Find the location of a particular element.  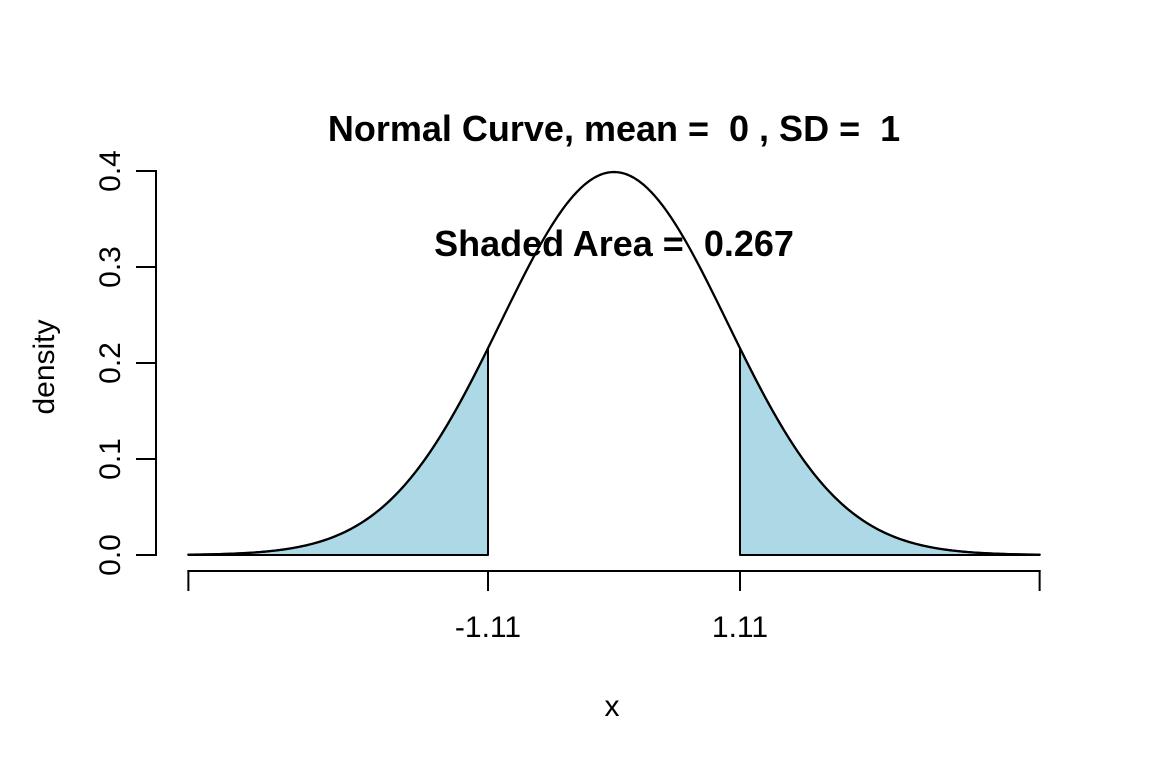

chart-title-line2: Shaded Area = 0.267 is located at coordinates (614, 243).